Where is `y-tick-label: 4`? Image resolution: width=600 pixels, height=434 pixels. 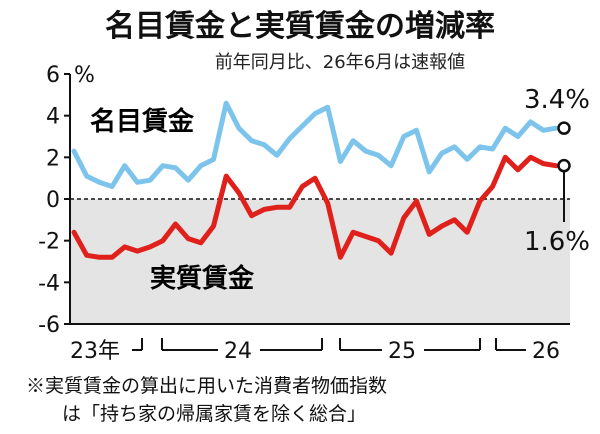 y-tick-label: 4 is located at coordinates (53, 117).